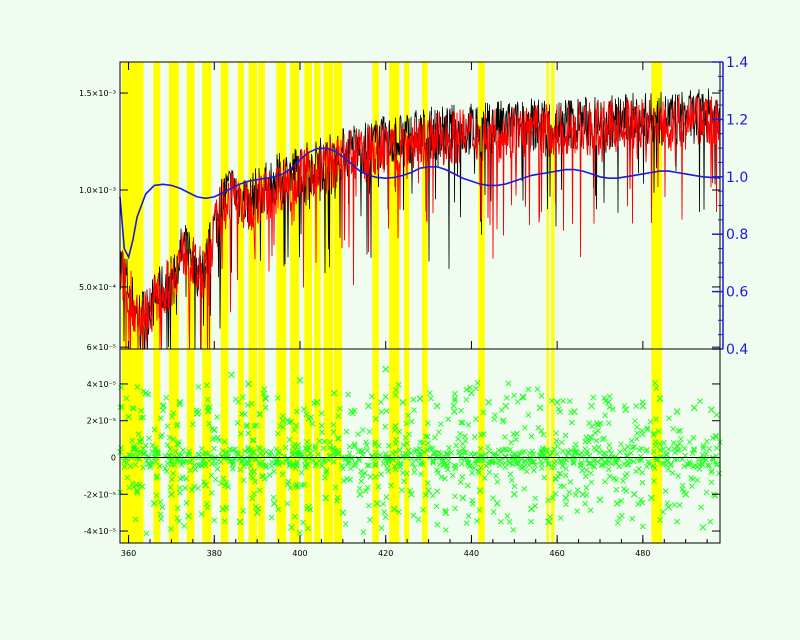 This screenshot has height=640, width=800. Describe the element at coordinates (385, 553) in the screenshot. I see `bottom-x-tick-label-3: 420` at that location.